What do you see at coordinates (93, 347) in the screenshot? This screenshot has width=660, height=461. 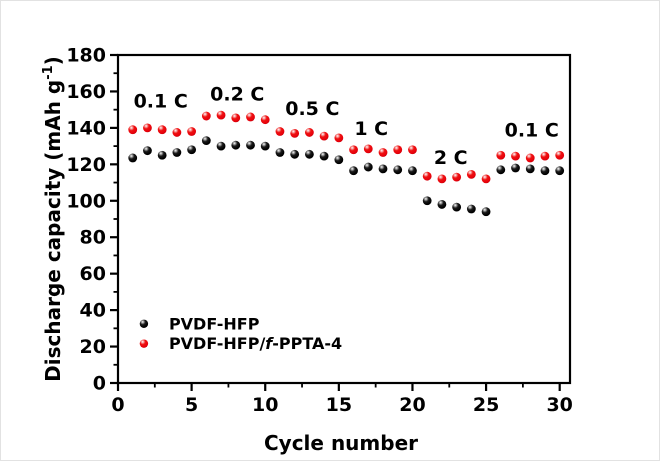 I see `y-axis-tick-label: 20` at bounding box center [93, 347].